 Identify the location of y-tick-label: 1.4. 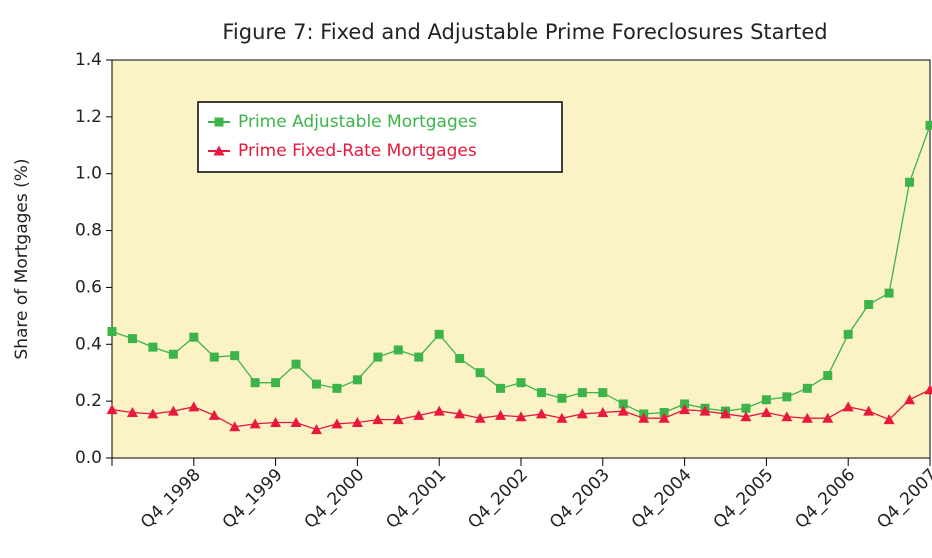
(88, 60).